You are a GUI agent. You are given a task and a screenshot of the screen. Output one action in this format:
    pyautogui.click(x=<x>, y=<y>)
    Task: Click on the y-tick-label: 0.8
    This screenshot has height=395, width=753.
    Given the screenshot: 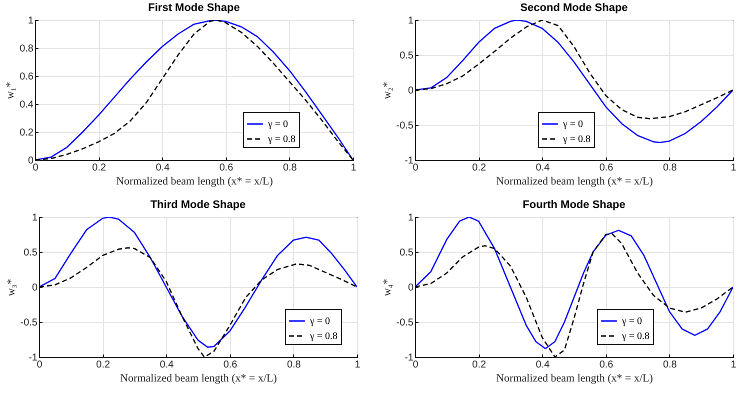 What is the action you would take?
    pyautogui.click(x=27, y=49)
    